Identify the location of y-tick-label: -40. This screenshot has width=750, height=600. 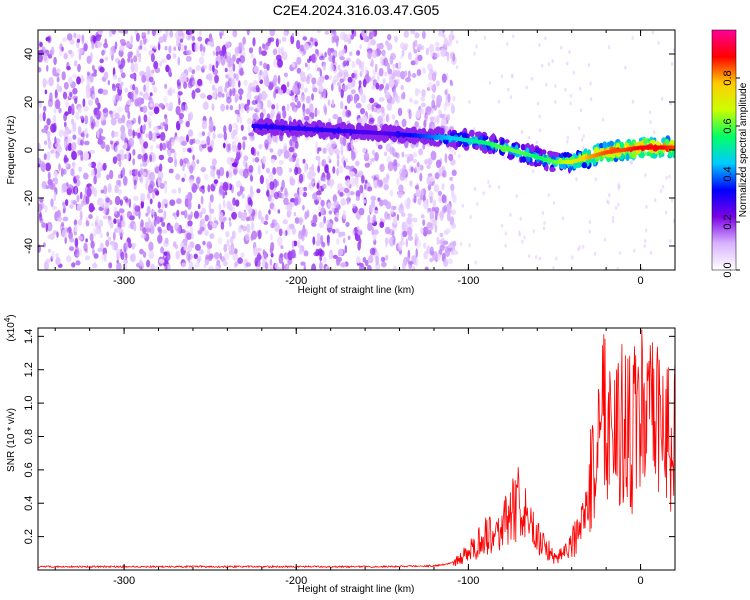
(29, 246).